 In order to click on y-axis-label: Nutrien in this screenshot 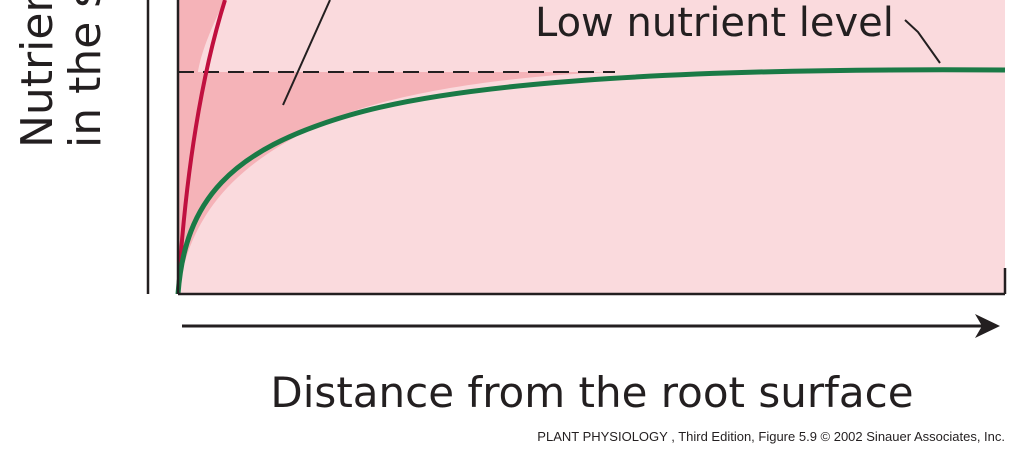, I will do `click(37, 74)`.